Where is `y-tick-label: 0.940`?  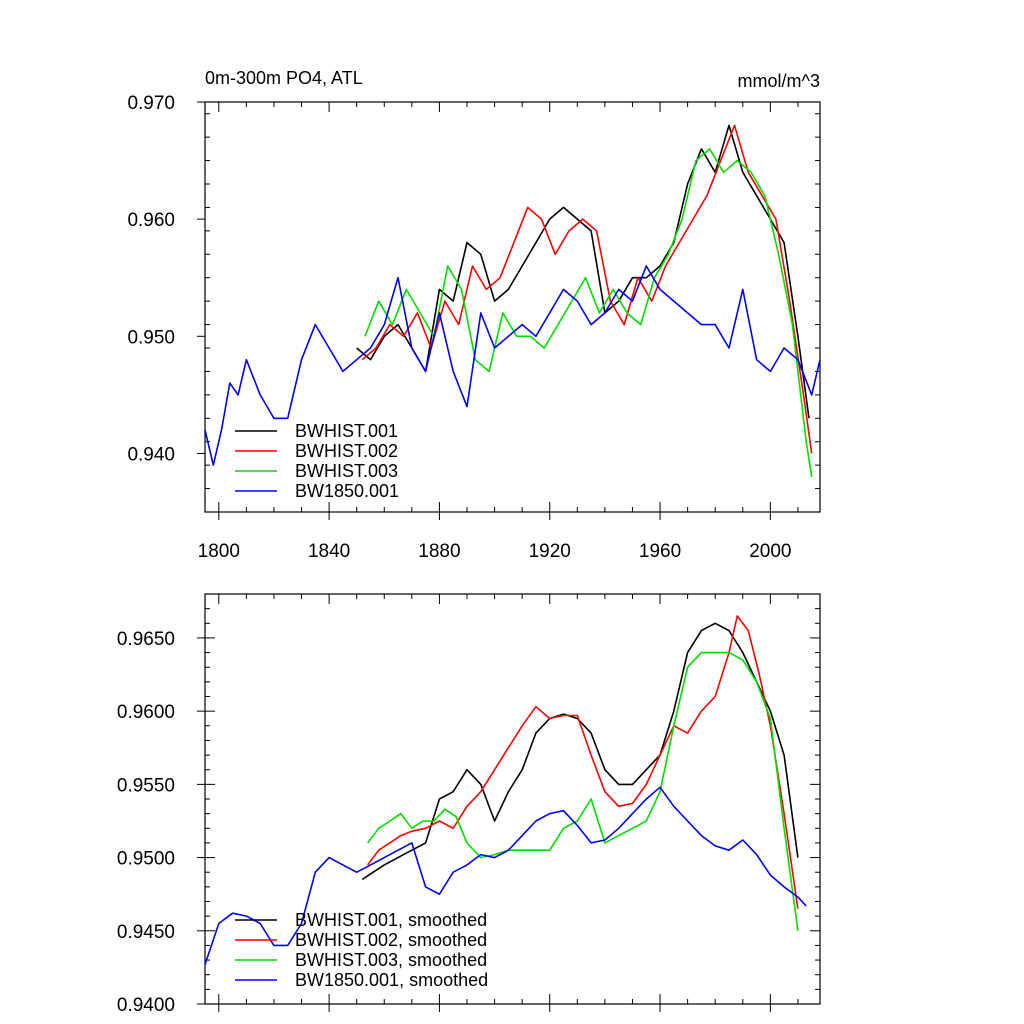
y-tick-label: 0.940 is located at coordinates (151, 454).